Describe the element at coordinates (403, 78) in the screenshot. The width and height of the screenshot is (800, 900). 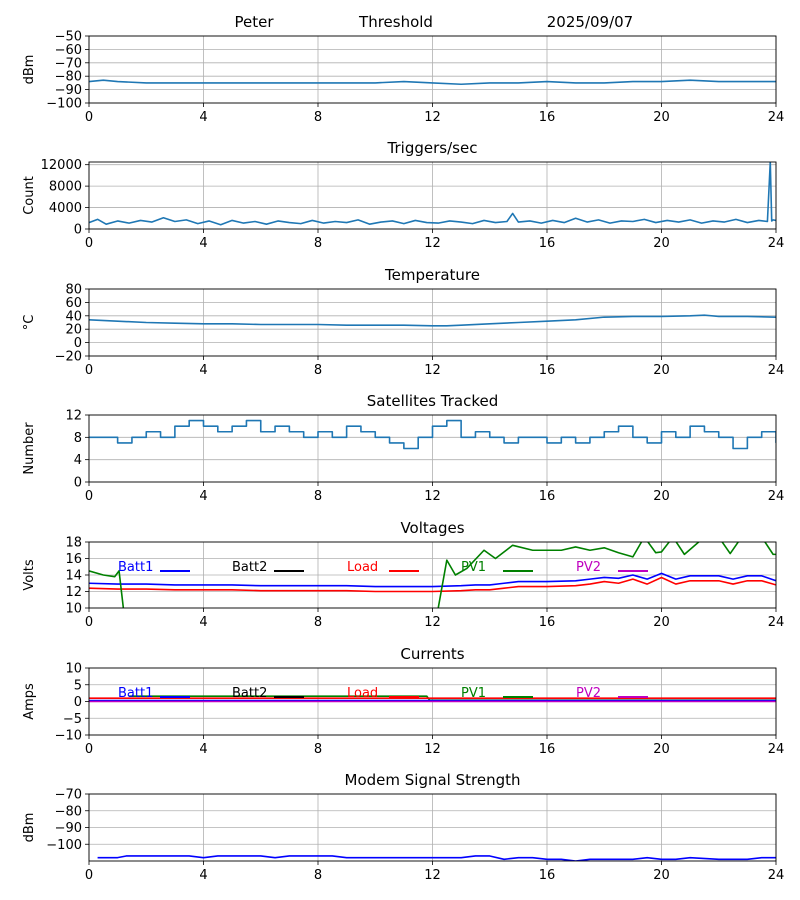
I see `threshold-panel: 0 4 8 12 16 20 24 −100−90−80−70−60−50 dBm` at that location.